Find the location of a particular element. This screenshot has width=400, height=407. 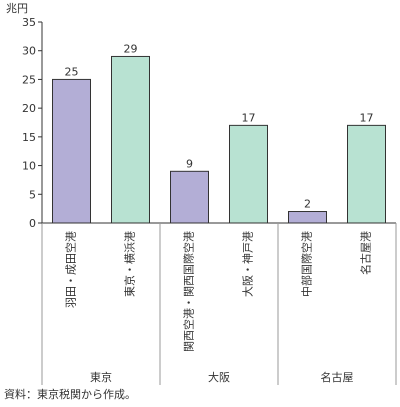

group-label: 大阪 is located at coordinates (219, 377).